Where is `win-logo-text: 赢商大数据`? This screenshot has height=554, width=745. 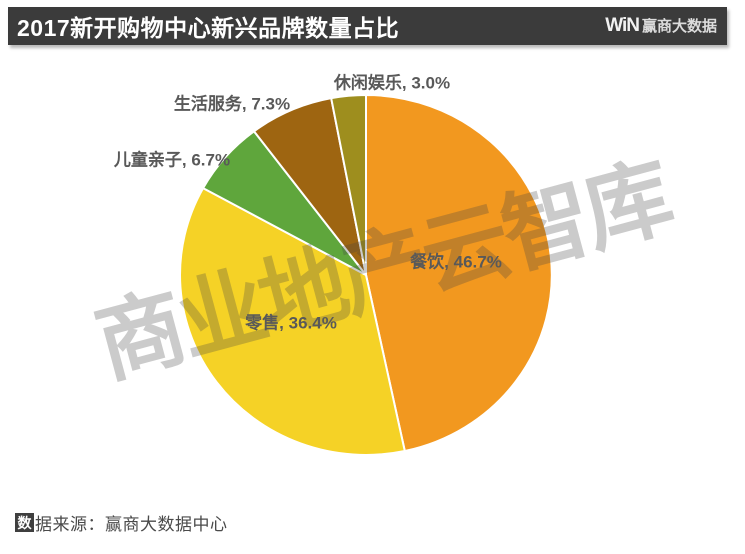
win-logo-text: 赢商大数据 is located at coordinates (679, 26).